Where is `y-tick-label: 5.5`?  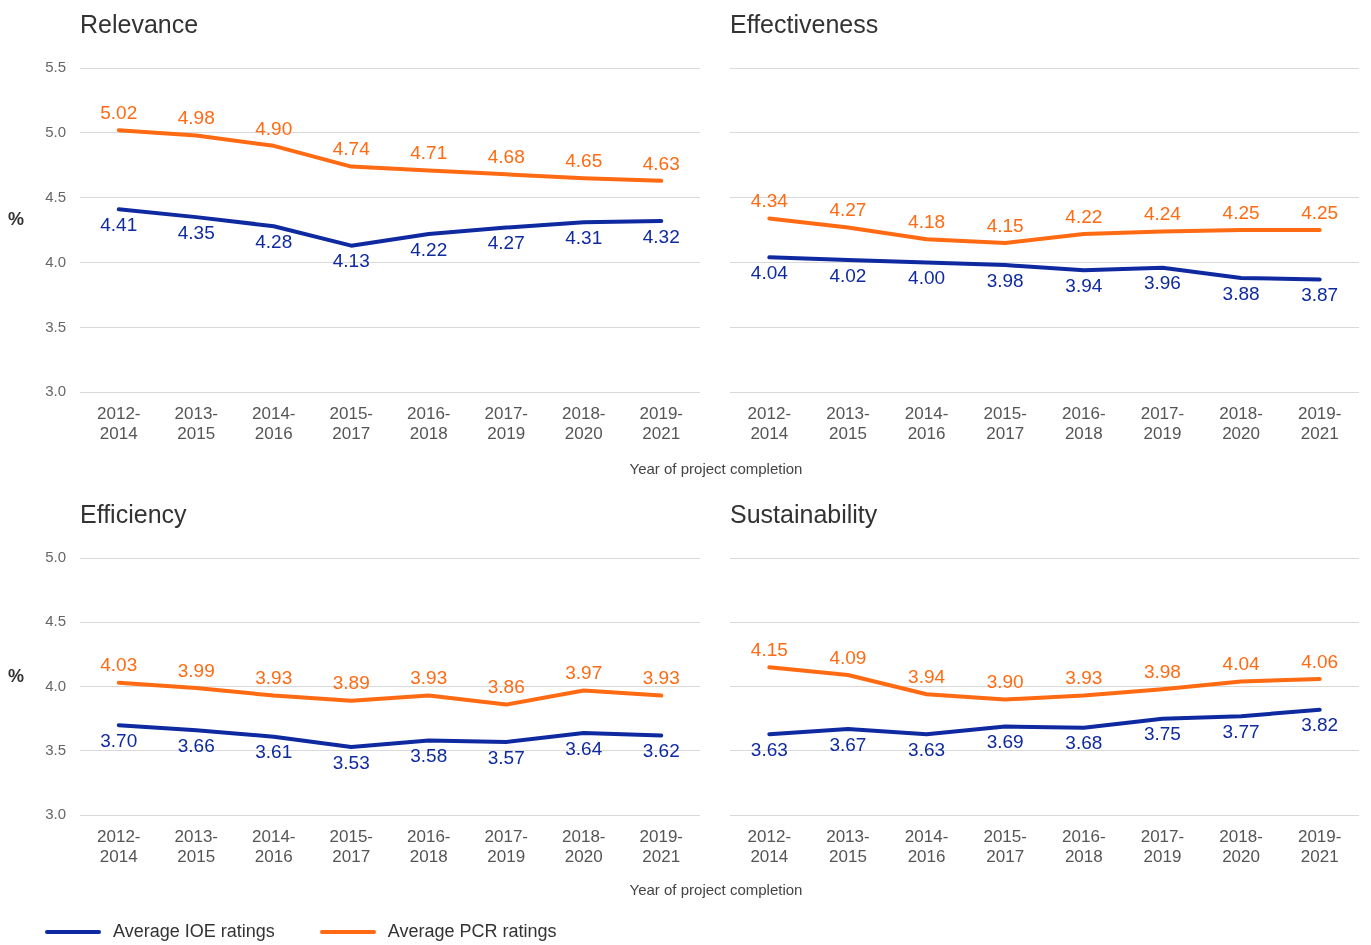 y-tick-label: 5.5 is located at coordinates (55, 67).